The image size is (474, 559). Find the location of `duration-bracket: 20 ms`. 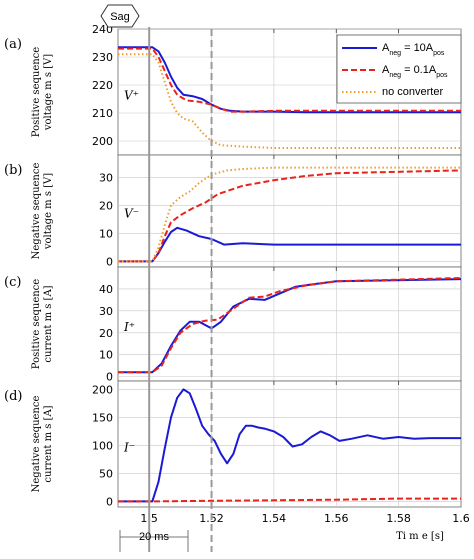

duration-bracket: 20 ms is located at coordinates (154, 541).